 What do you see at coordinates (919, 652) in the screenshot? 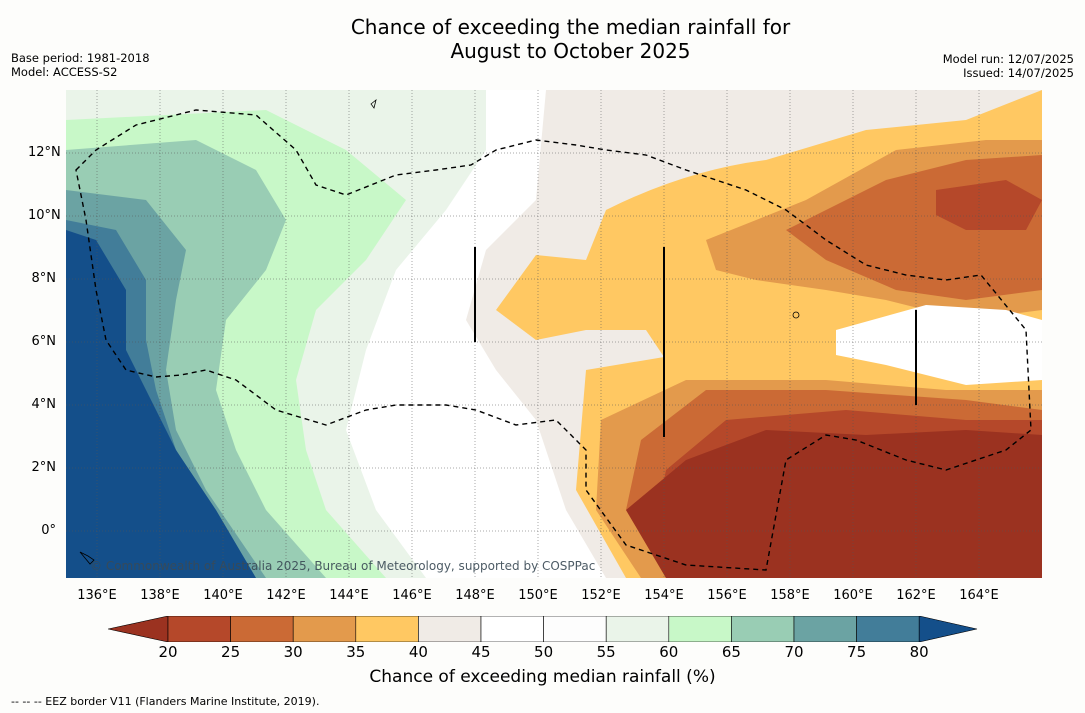
I see `colorbar-tick-80: 80` at bounding box center [919, 652].